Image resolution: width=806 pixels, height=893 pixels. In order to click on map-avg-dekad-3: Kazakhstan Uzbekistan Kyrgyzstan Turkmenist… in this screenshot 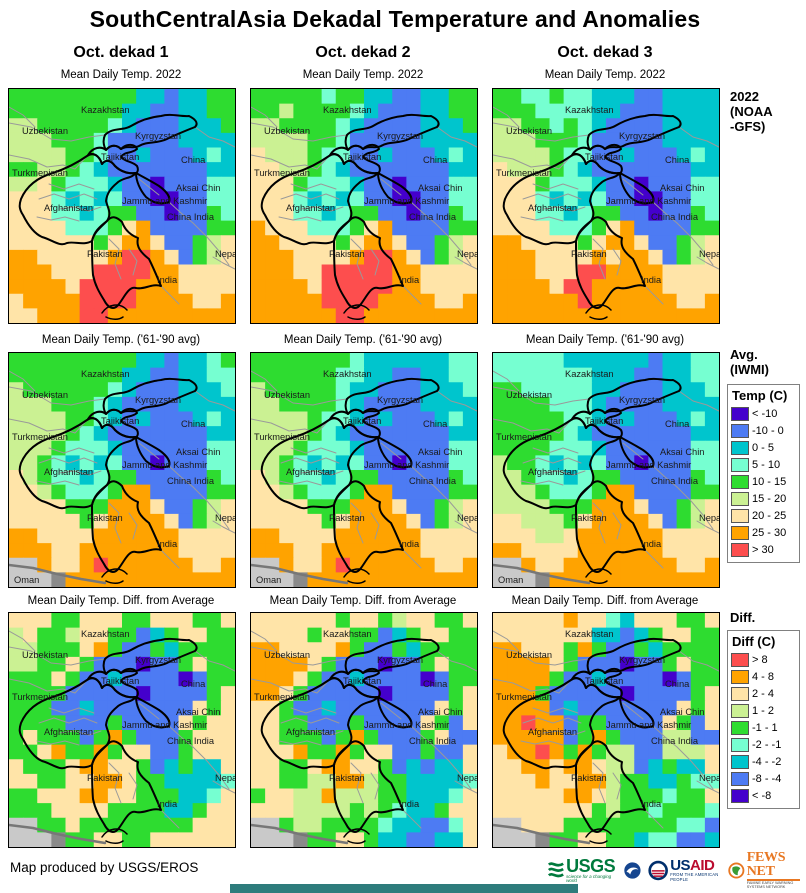, I will do `click(606, 470)`.